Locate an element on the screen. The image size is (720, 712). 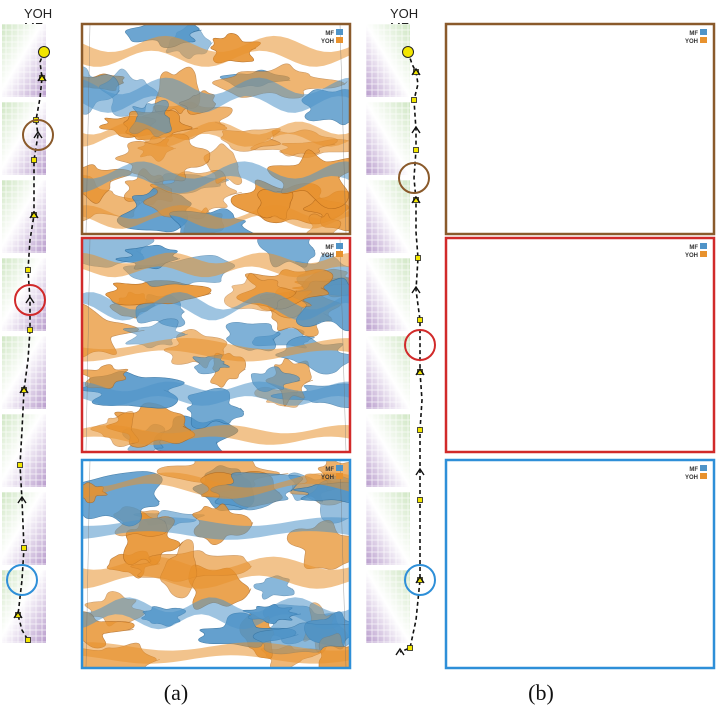
trajectory-line is located at coordinates (411, 352).